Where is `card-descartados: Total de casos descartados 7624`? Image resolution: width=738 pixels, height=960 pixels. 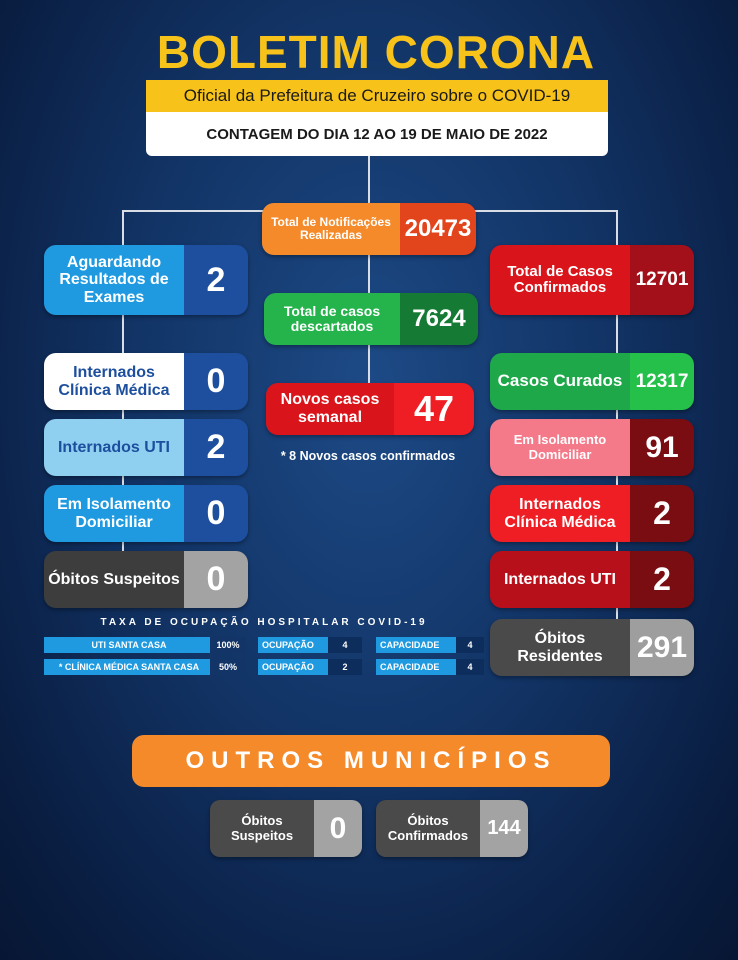 card-descartados: Total de casos descartados 7624 is located at coordinates (371, 319).